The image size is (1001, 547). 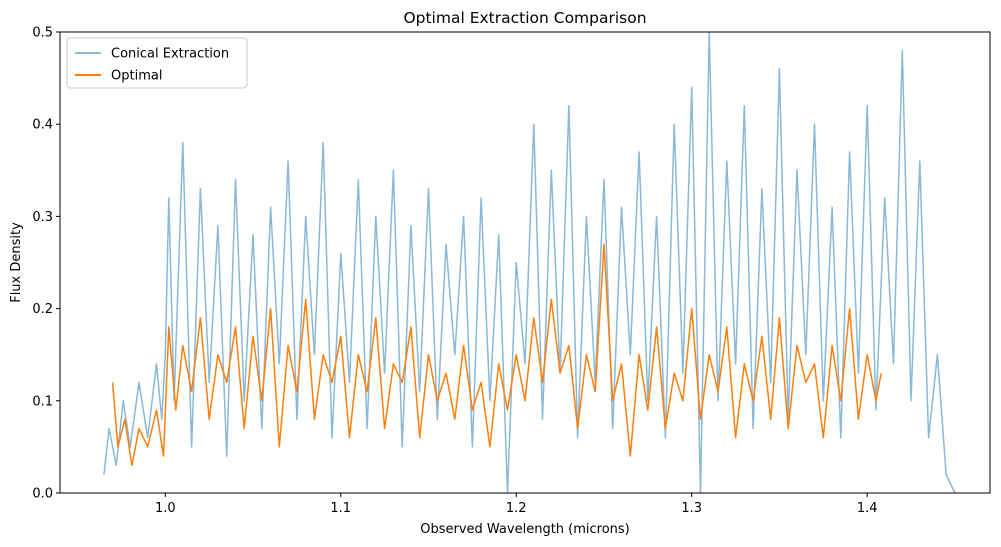 What do you see at coordinates (42, 33) in the screenshot?
I see `y-tick-label: 0.5` at bounding box center [42, 33].